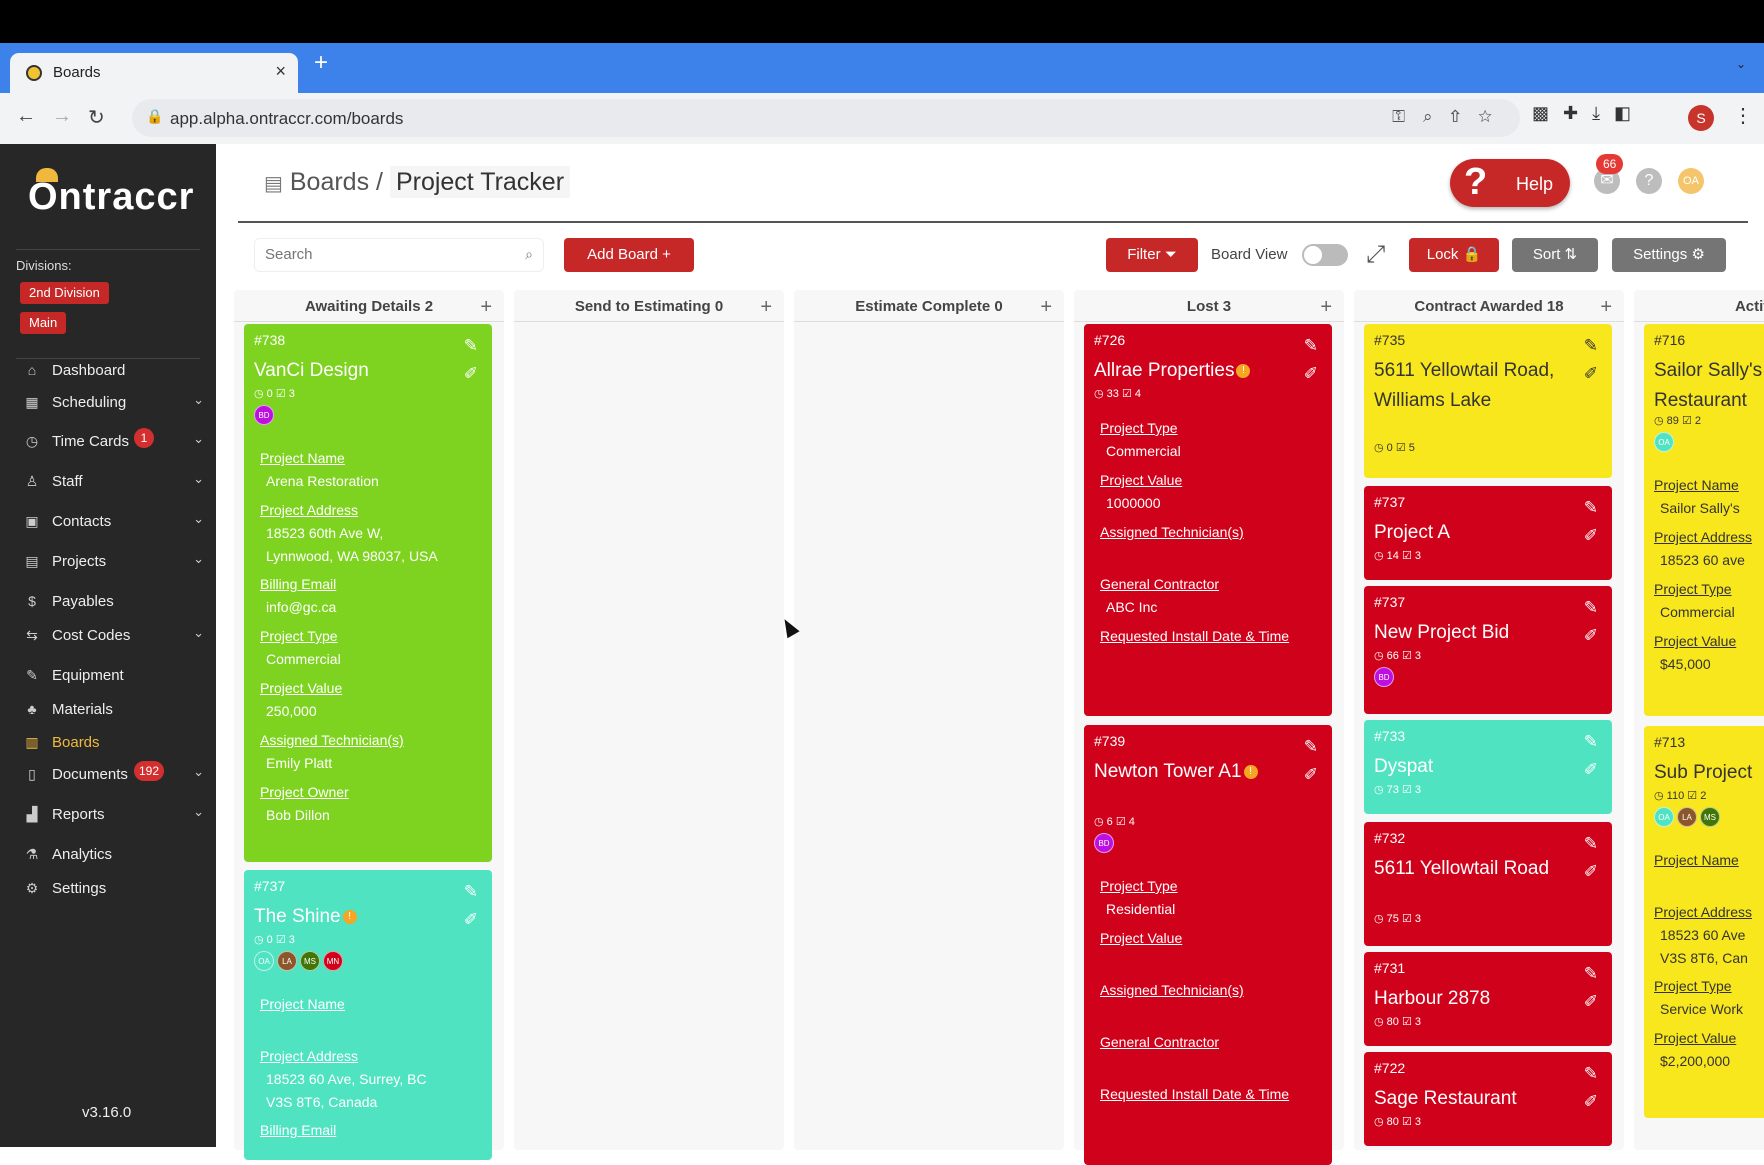 This screenshot has width=1764, height=1165. Describe the element at coordinates (96, 118) in the screenshot. I see `reload-icon: ↻` at that location.